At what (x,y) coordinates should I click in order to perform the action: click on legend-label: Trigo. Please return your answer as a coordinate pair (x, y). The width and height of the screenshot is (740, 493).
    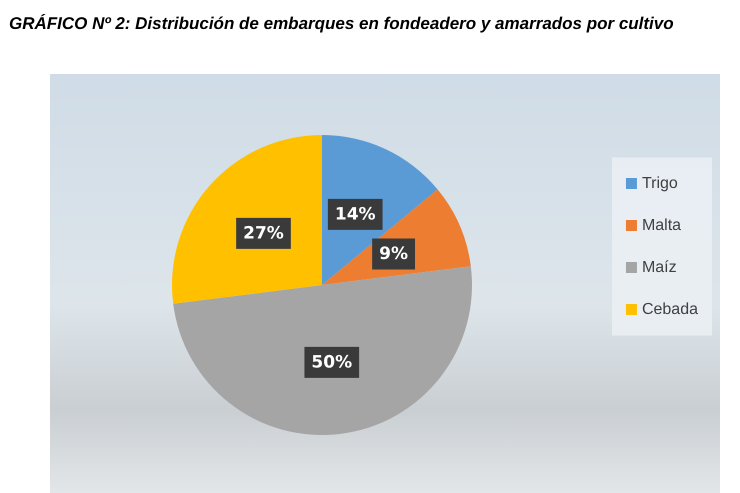
    Looking at the image, I should click on (660, 183).